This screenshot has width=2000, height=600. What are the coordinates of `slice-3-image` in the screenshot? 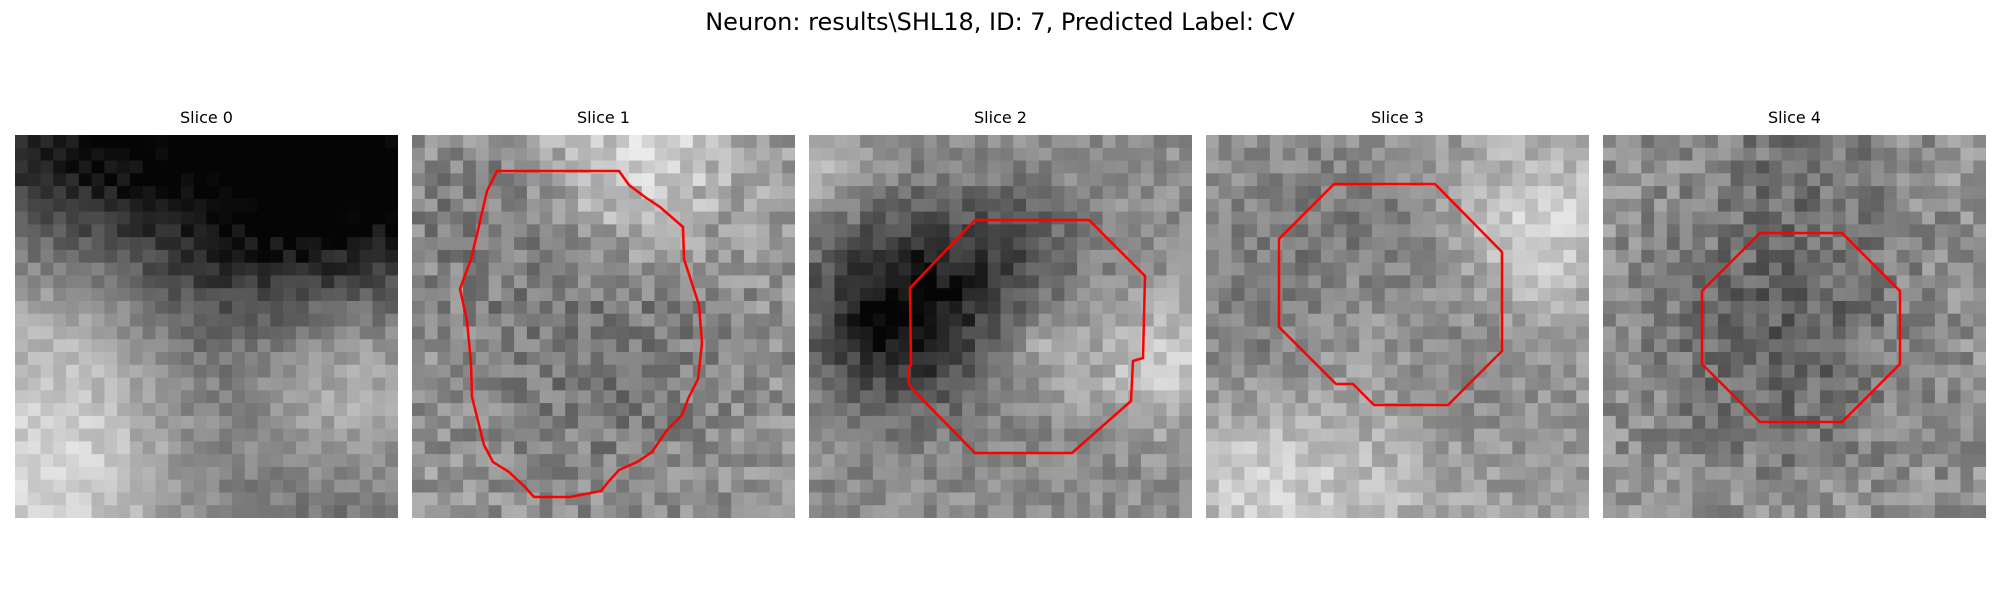 It's located at (1397, 326).